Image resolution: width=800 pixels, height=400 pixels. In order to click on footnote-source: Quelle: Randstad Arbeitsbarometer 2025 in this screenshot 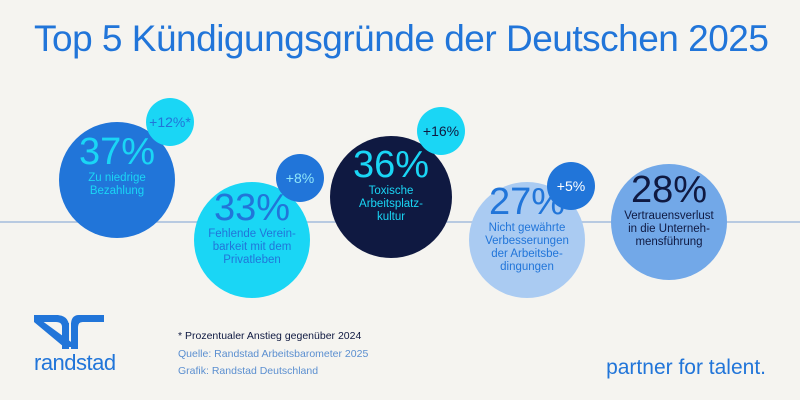, I will do `click(273, 354)`.